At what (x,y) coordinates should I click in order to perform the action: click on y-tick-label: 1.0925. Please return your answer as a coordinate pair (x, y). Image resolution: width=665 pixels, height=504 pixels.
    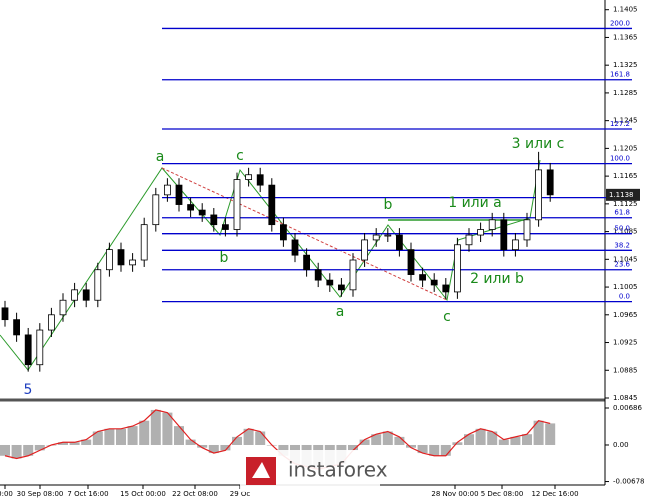
    Looking at the image, I should click on (625, 343).